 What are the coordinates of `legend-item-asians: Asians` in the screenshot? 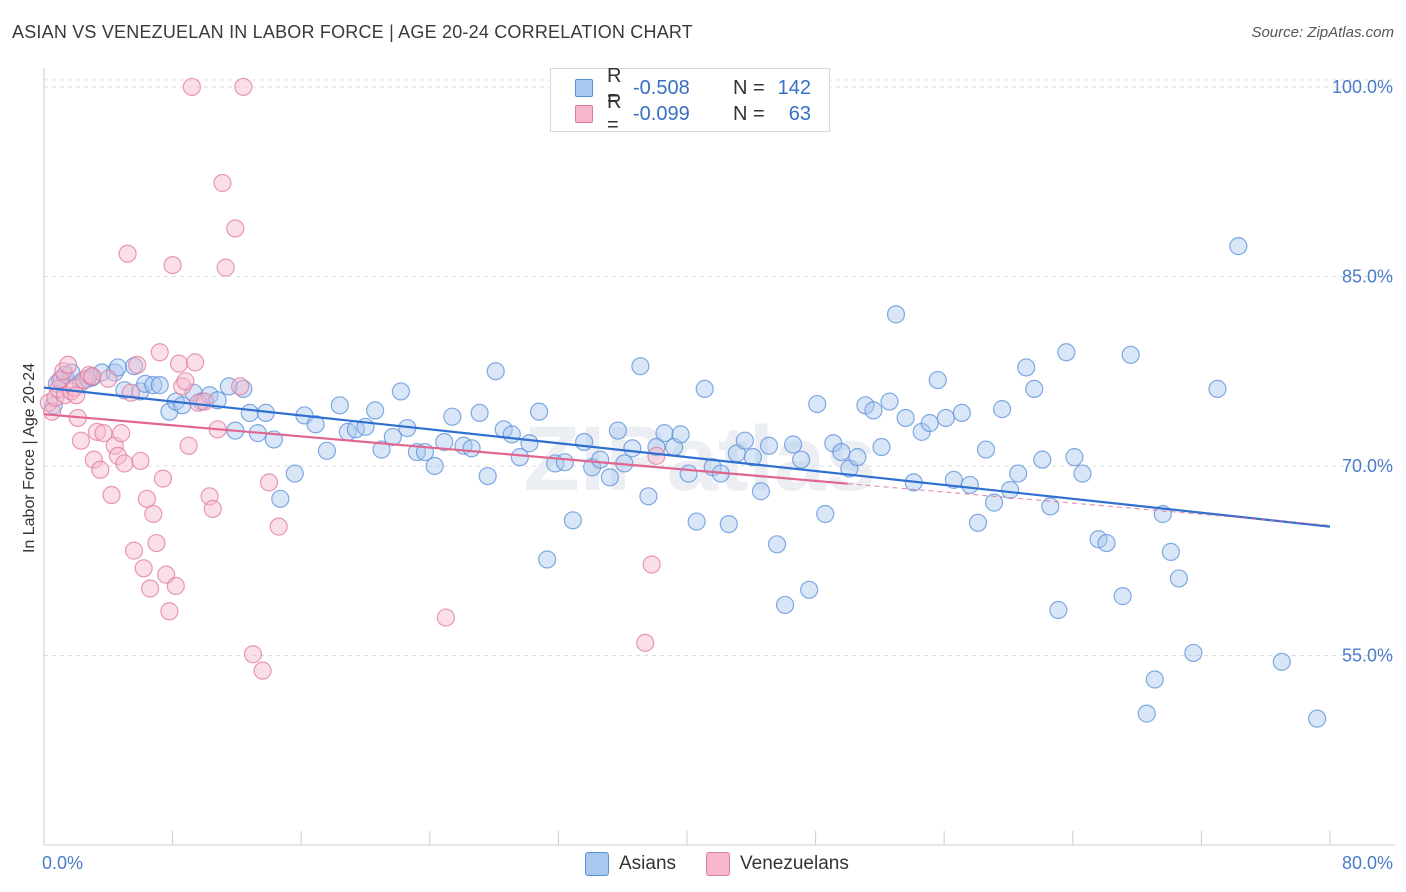 It's located at (630, 864).